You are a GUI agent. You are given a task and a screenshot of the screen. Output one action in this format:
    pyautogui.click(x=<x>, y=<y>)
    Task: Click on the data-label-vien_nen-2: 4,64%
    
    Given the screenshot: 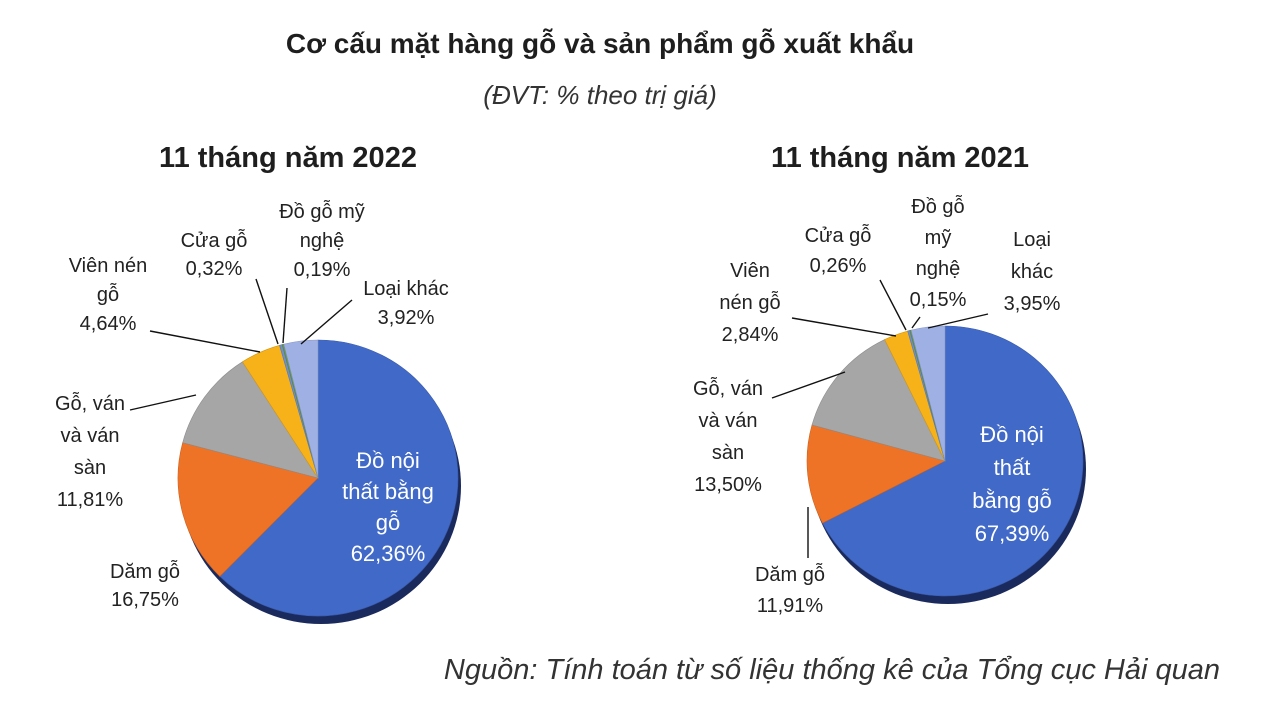 What is the action you would take?
    pyautogui.click(x=108, y=324)
    